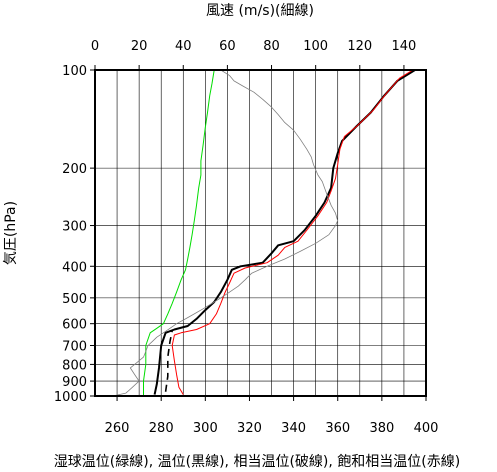  What do you see at coordinates (117, 428) in the screenshot?
I see `temperature-tick-label: 260` at bounding box center [117, 428].